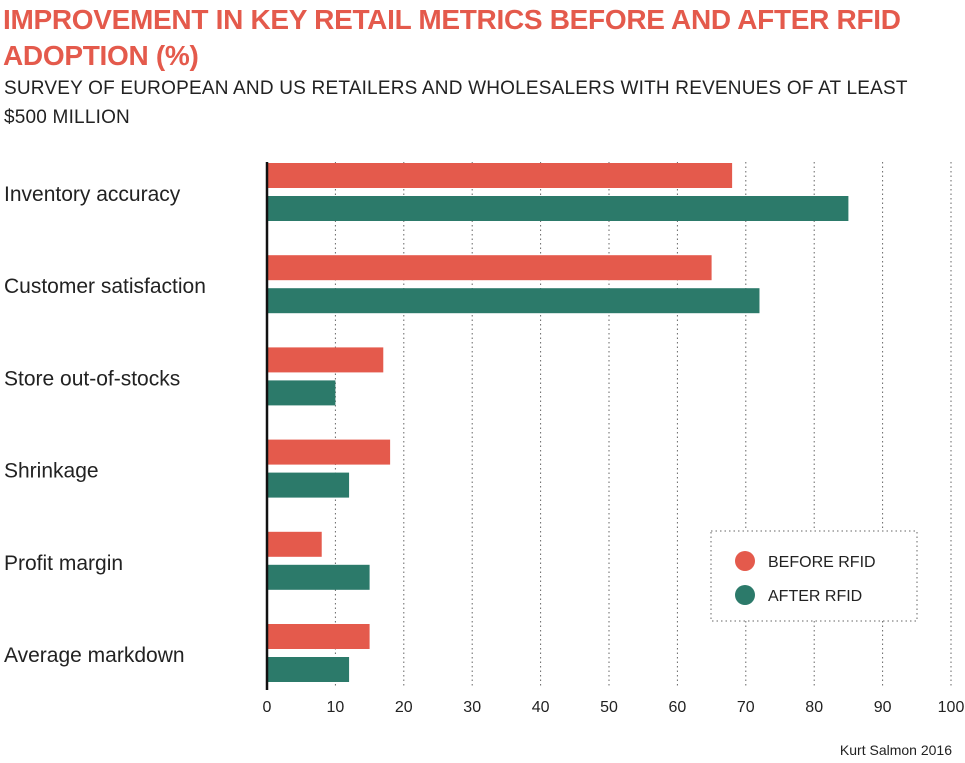 Image resolution: width=965 pixels, height=763 pixels. Describe the element at coordinates (336, 707) in the screenshot. I see `x-tick-label: 10` at that location.